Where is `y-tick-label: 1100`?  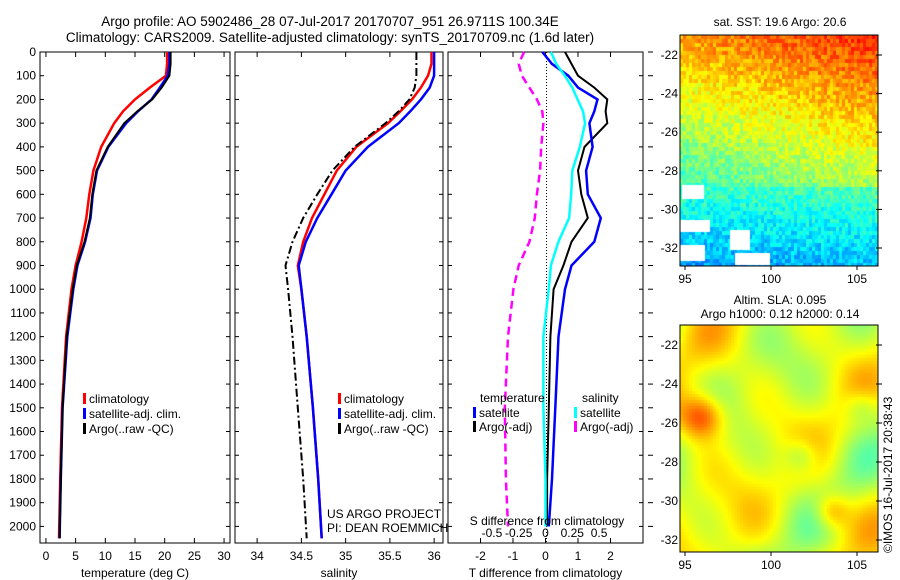
y-tick-label: 1100 is located at coordinates (23, 313).